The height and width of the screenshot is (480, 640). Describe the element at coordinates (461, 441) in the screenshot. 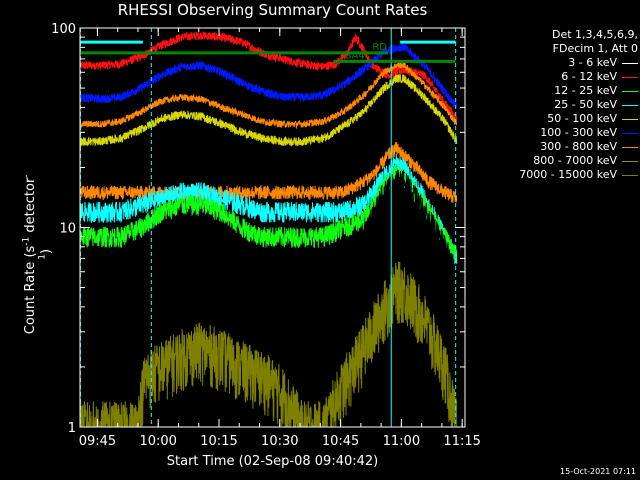

I see `x-tick-label-6: 11:15` at that location.